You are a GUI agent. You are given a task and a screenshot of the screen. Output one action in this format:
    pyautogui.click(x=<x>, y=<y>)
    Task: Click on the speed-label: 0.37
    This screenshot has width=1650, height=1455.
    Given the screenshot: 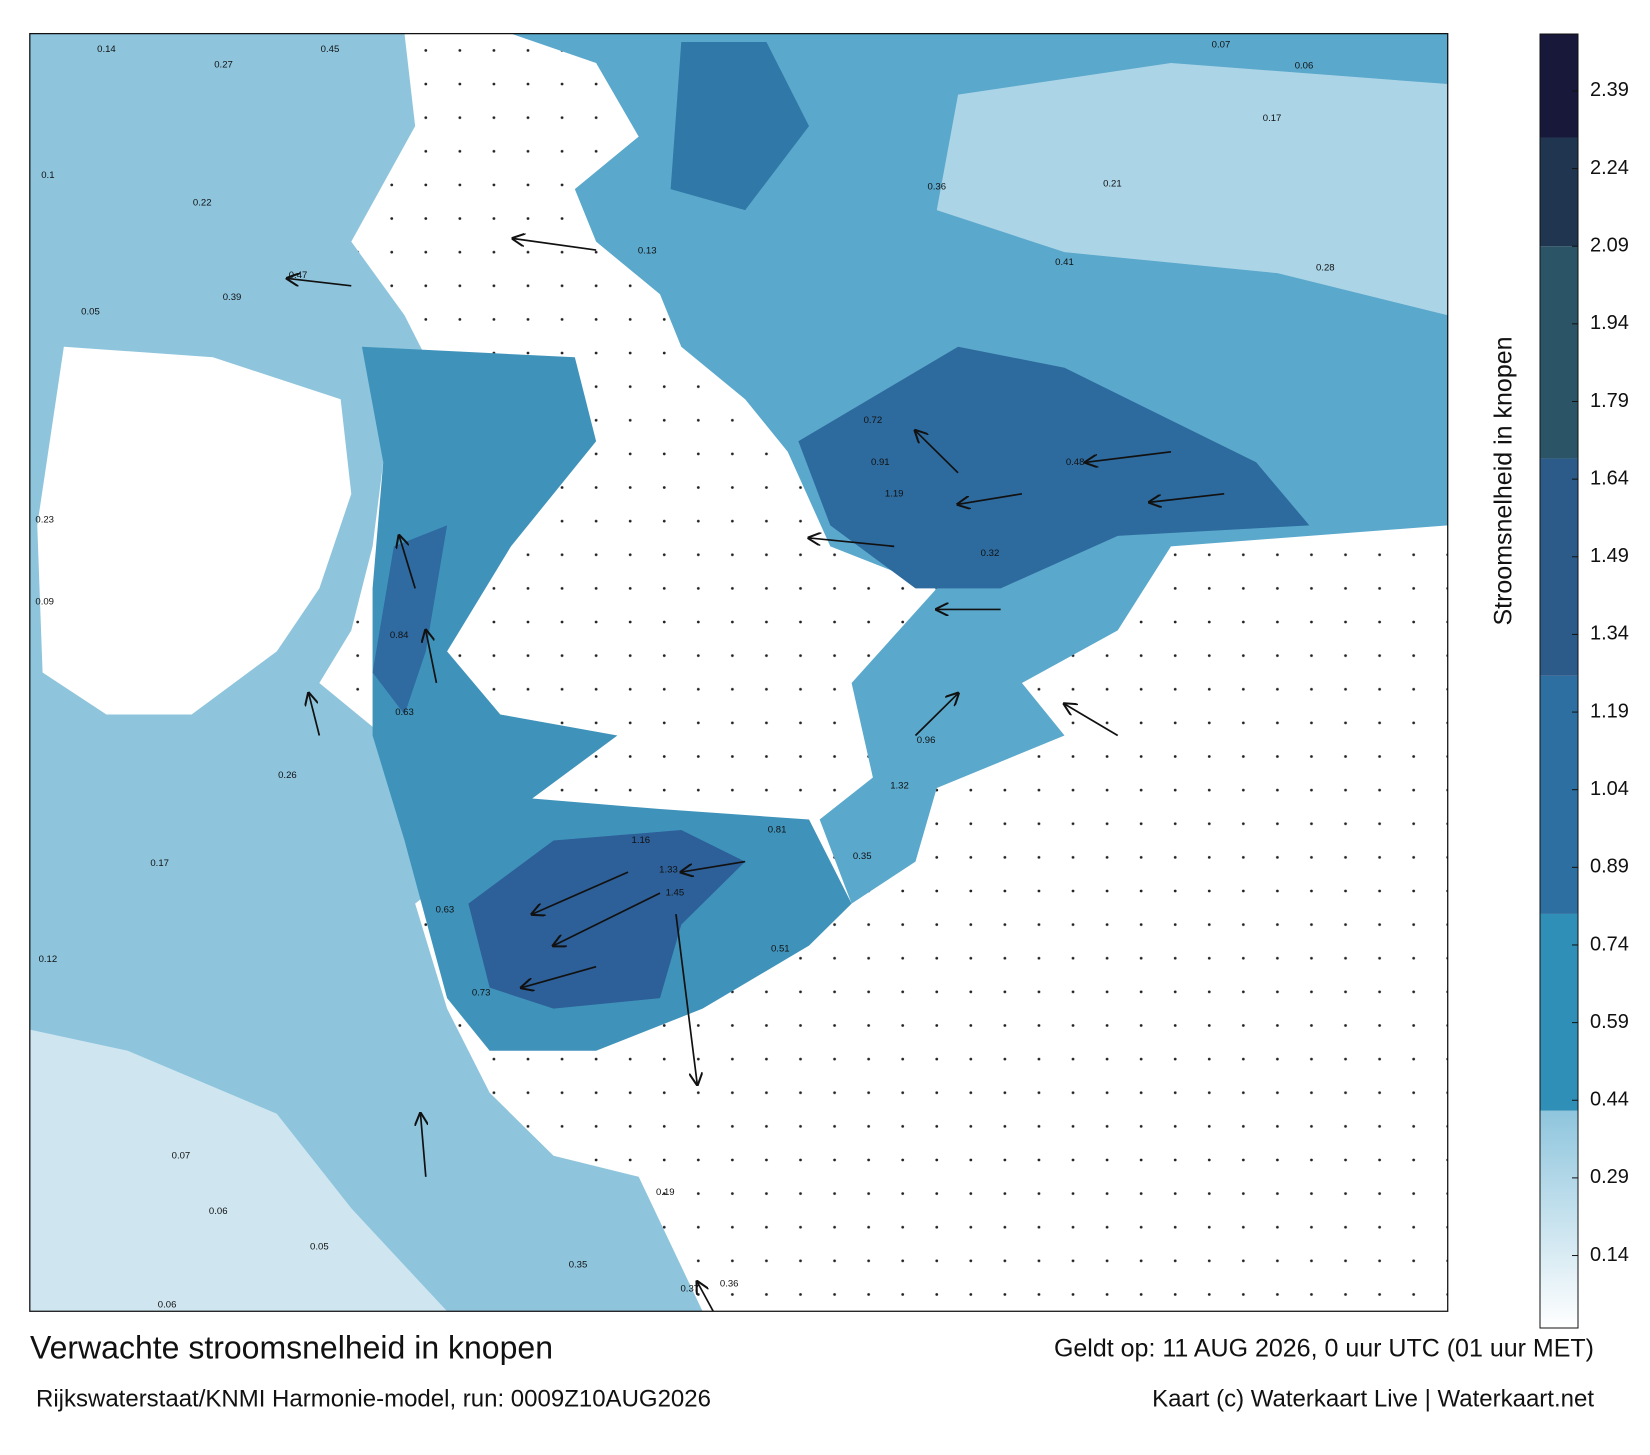 What is the action you would take?
    pyautogui.click(x=689, y=1289)
    